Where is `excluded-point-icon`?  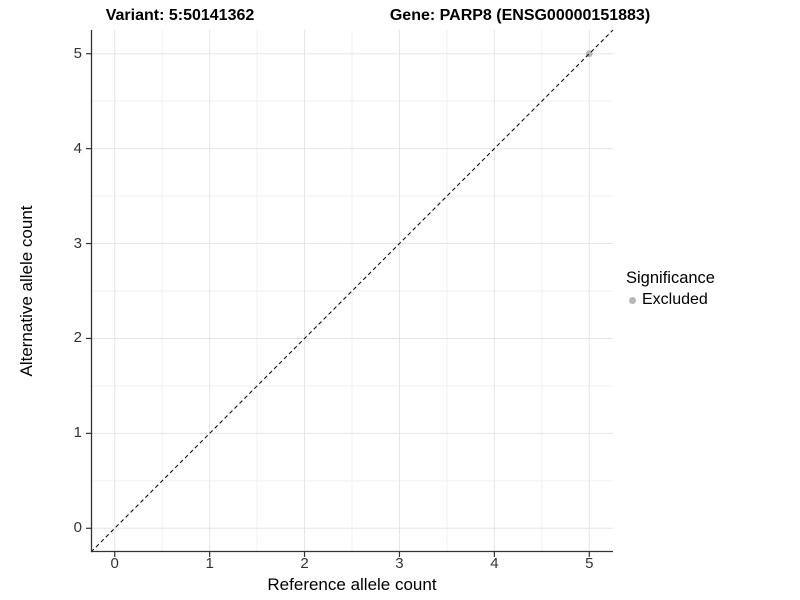 excluded-point-icon is located at coordinates (632, 300).